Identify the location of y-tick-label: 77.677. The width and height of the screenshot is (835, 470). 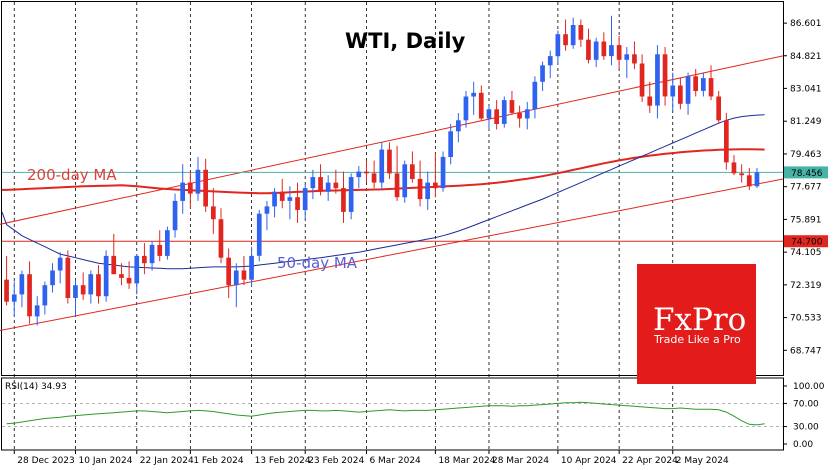
(806, 188).